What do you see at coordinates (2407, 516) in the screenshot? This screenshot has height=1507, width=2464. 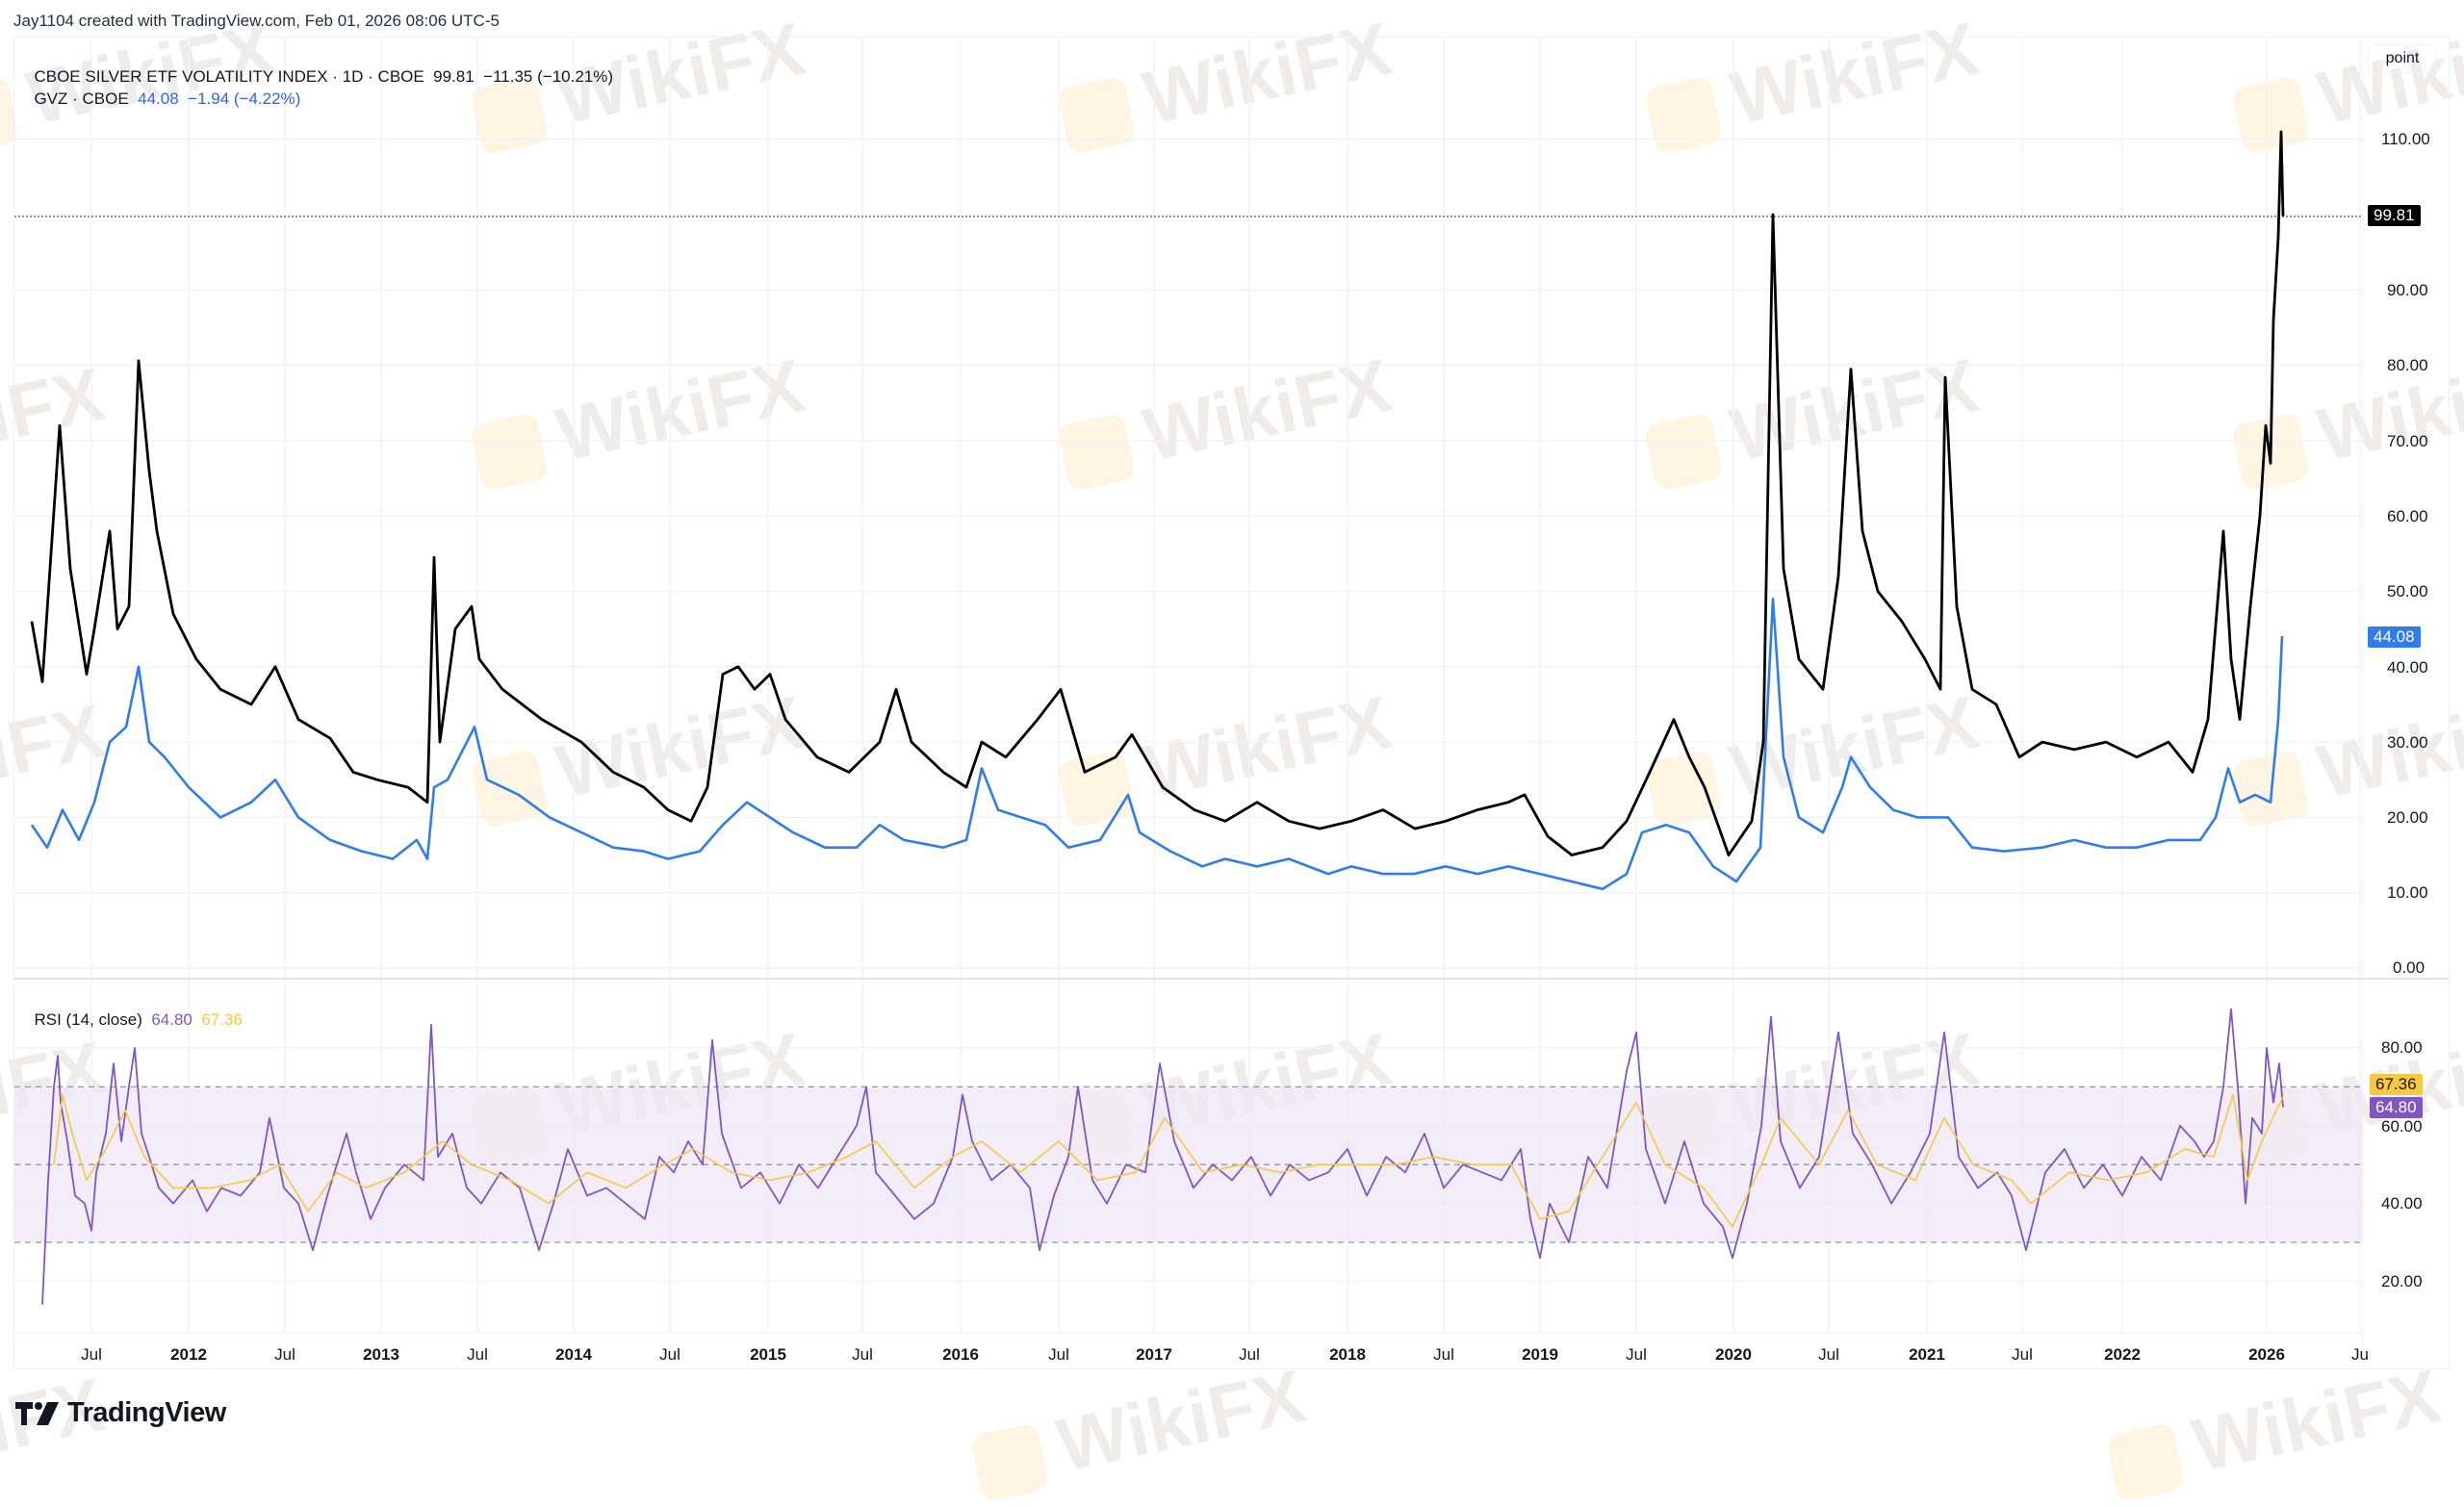 I see `price-tick: 60.00` at bounding box center [2407, 516].